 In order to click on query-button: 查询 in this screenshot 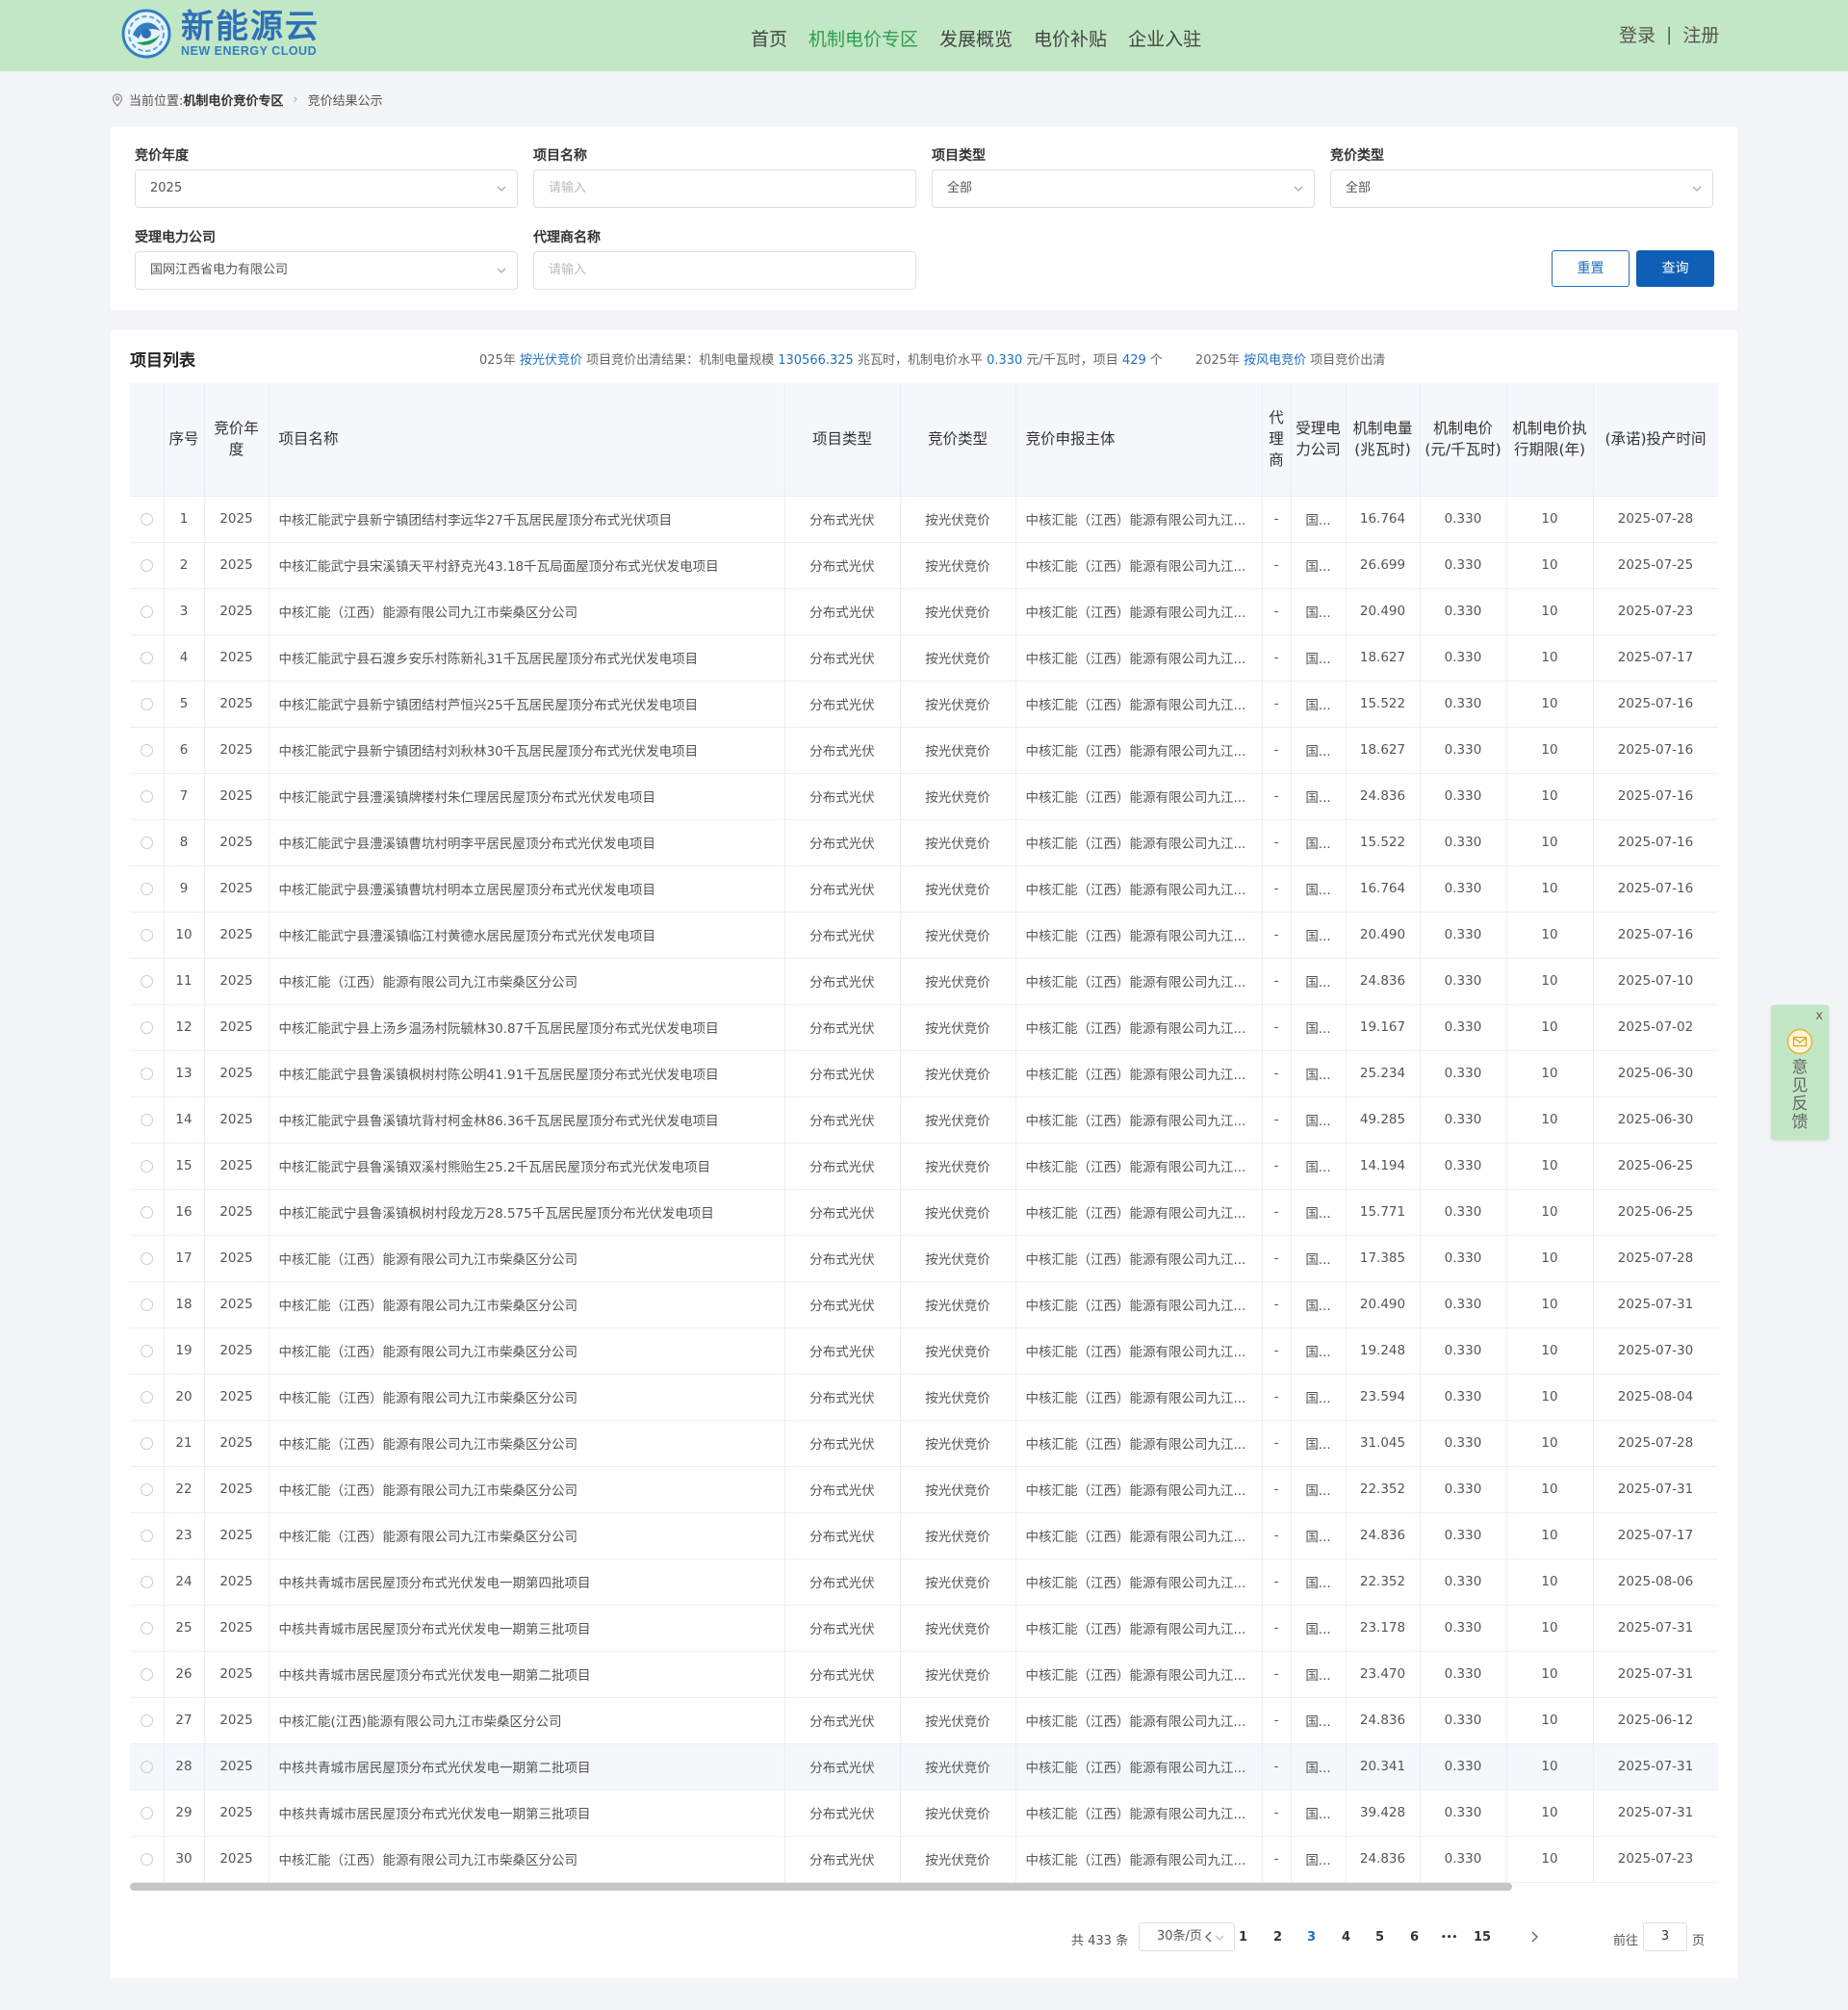, I will do `click(1675, 269)`.